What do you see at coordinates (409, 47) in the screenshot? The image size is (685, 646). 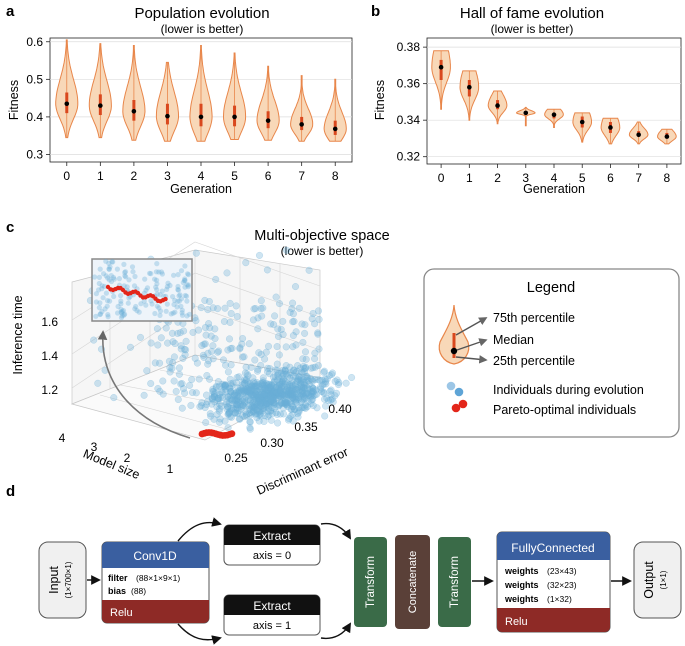 I see `chartB-ytick-label: 0.38` at bounding box center [409, 47].